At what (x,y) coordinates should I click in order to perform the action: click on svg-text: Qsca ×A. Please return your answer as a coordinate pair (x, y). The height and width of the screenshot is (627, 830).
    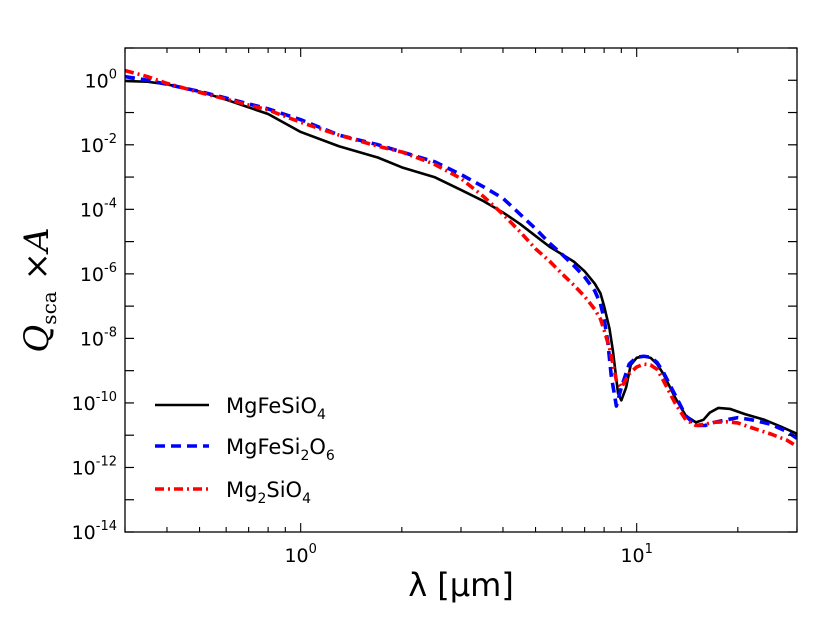
    Looking at the image, I should click on (39, 289).